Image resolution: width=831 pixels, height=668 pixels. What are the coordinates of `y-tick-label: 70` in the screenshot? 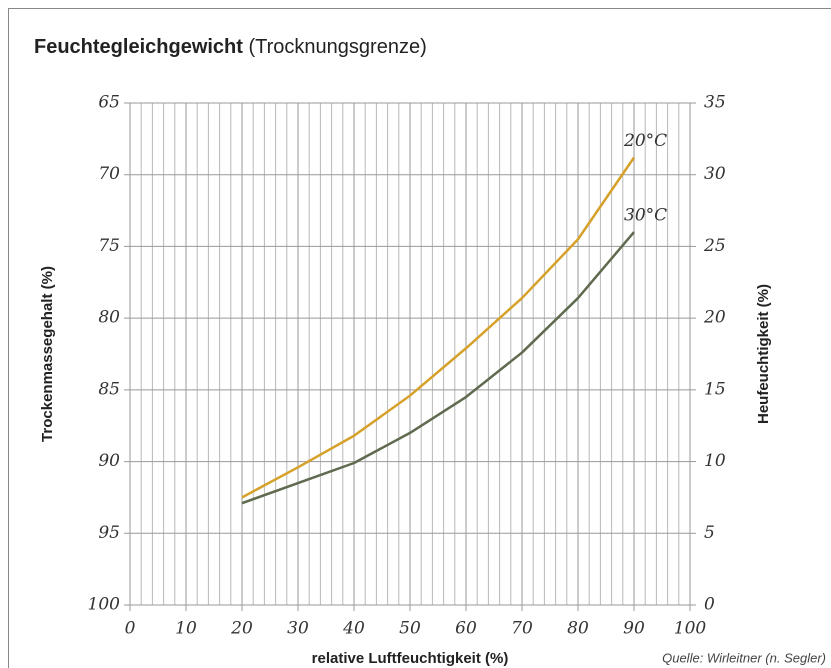 It's located at (109, 174).